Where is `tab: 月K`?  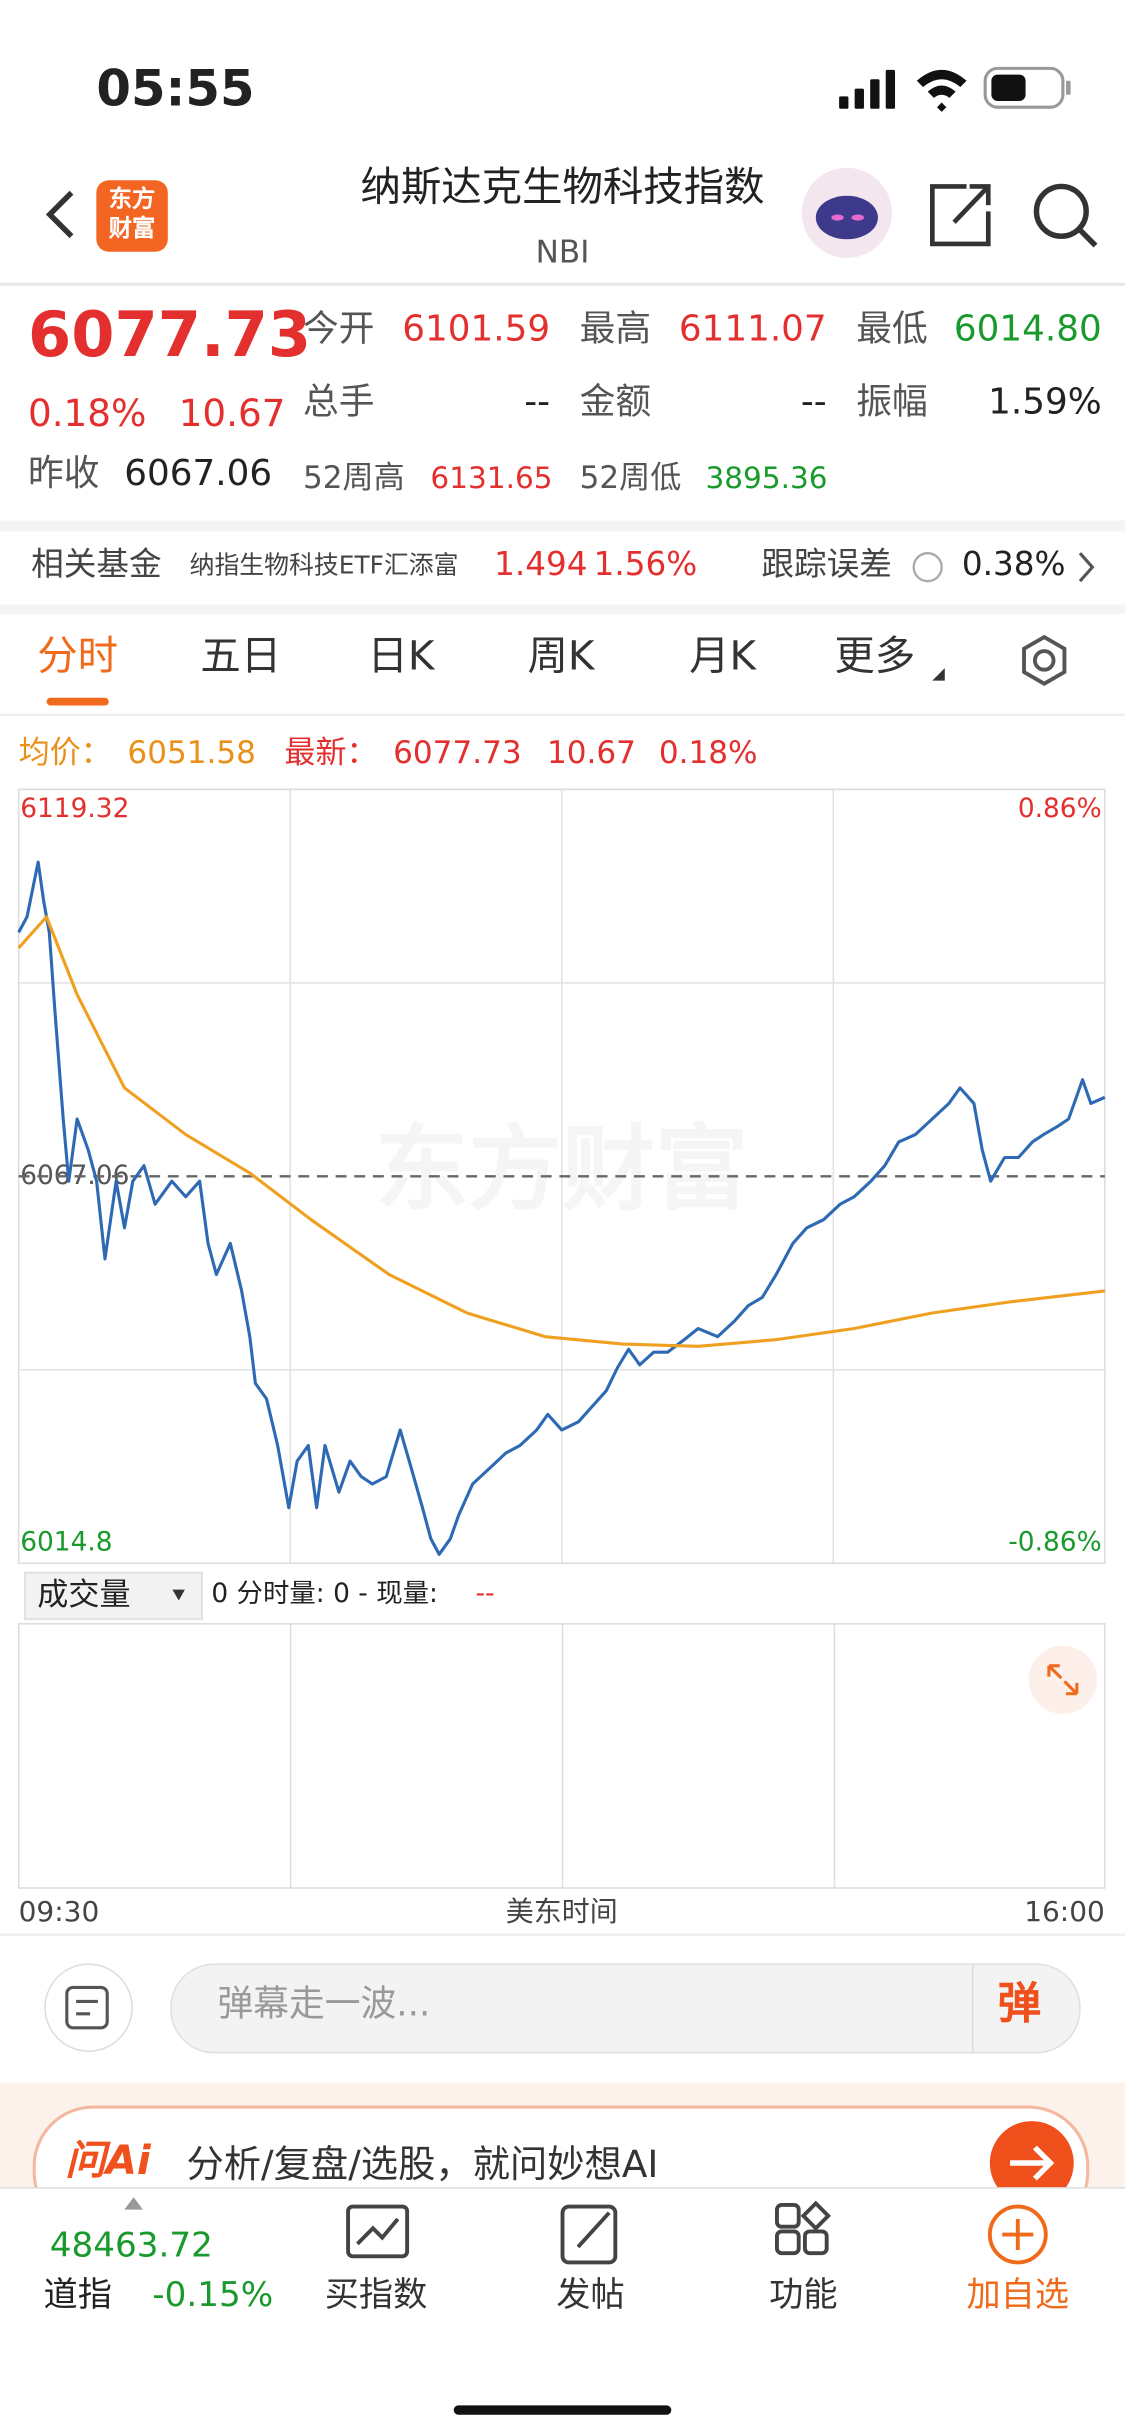
tab: 月K is located at coordinates (723, 657).